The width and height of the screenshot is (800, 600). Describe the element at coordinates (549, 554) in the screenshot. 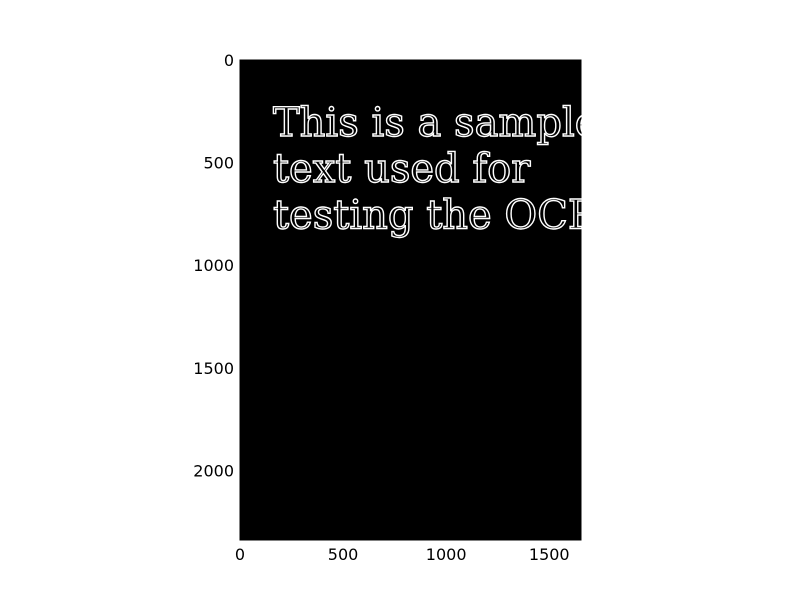

I see `x-tick-label: 1500` at that location.